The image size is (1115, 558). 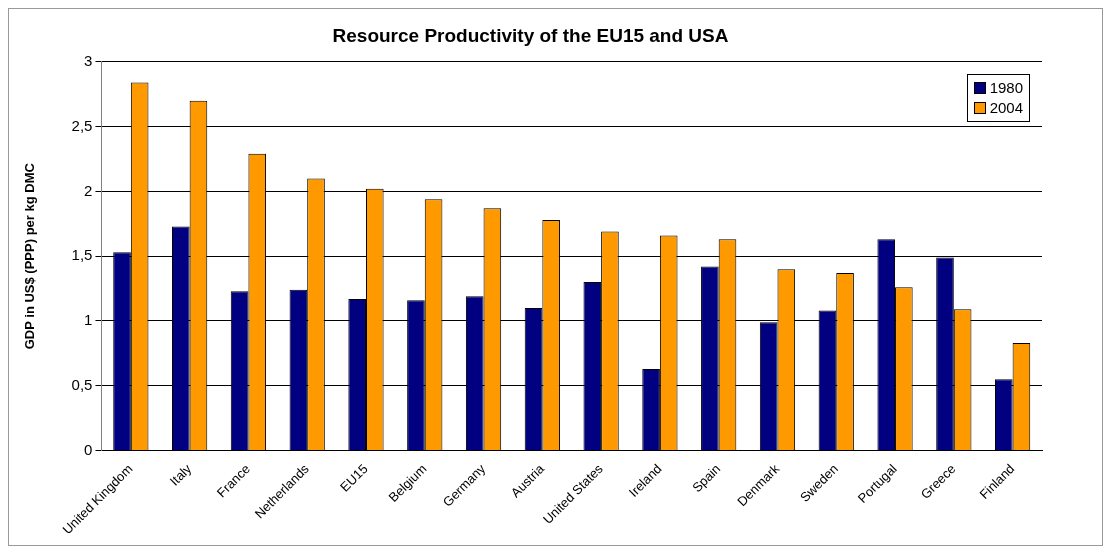 What do you see at coordinates (1006, 87) in the screenshot?
I see `legend-label: 1980` at bounding box center [1006, 87].